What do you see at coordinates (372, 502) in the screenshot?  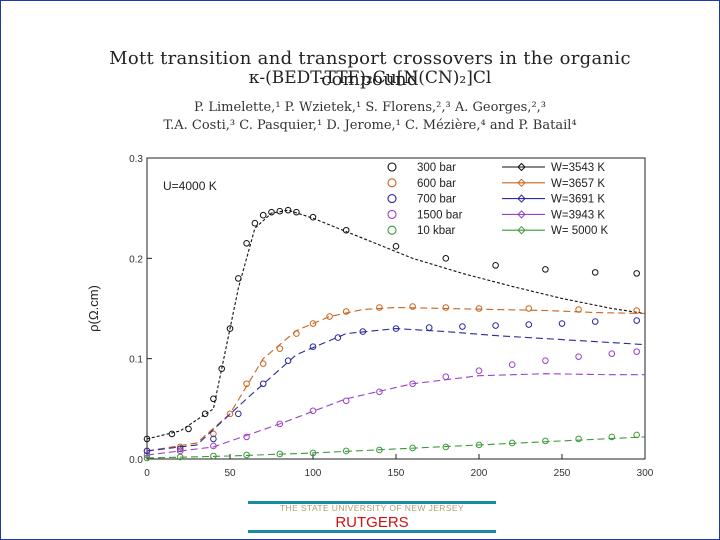 I see `footer-rule-top` at bounding box center [372, 502].